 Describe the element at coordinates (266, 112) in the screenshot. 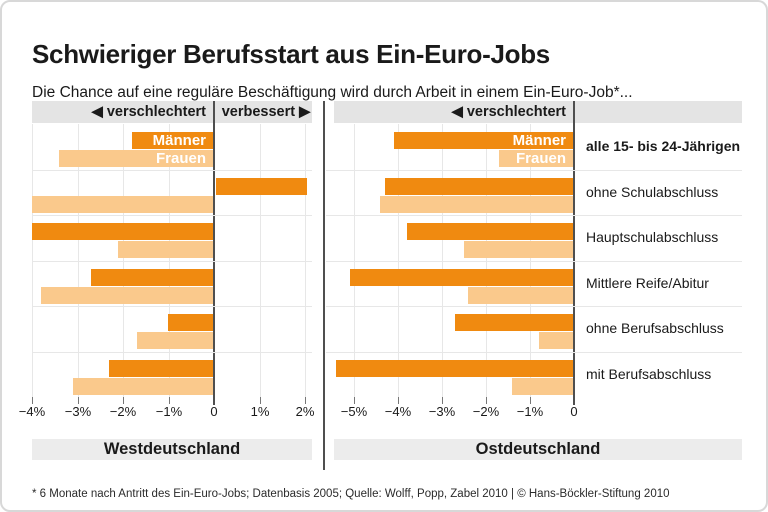

I see `direction-label-better: verbessert ▶` at that location.